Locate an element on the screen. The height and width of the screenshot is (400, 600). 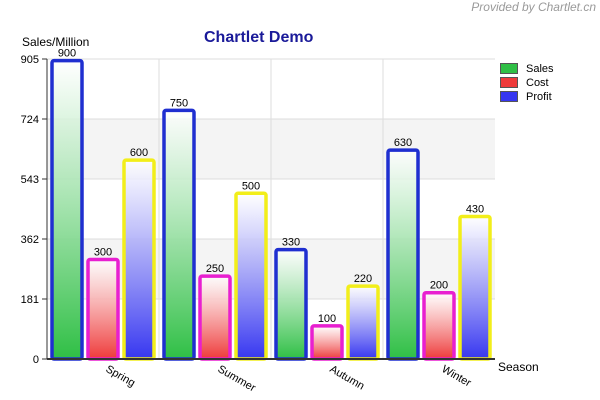
legend-swatch-profit is located at coordinates (509, 96).